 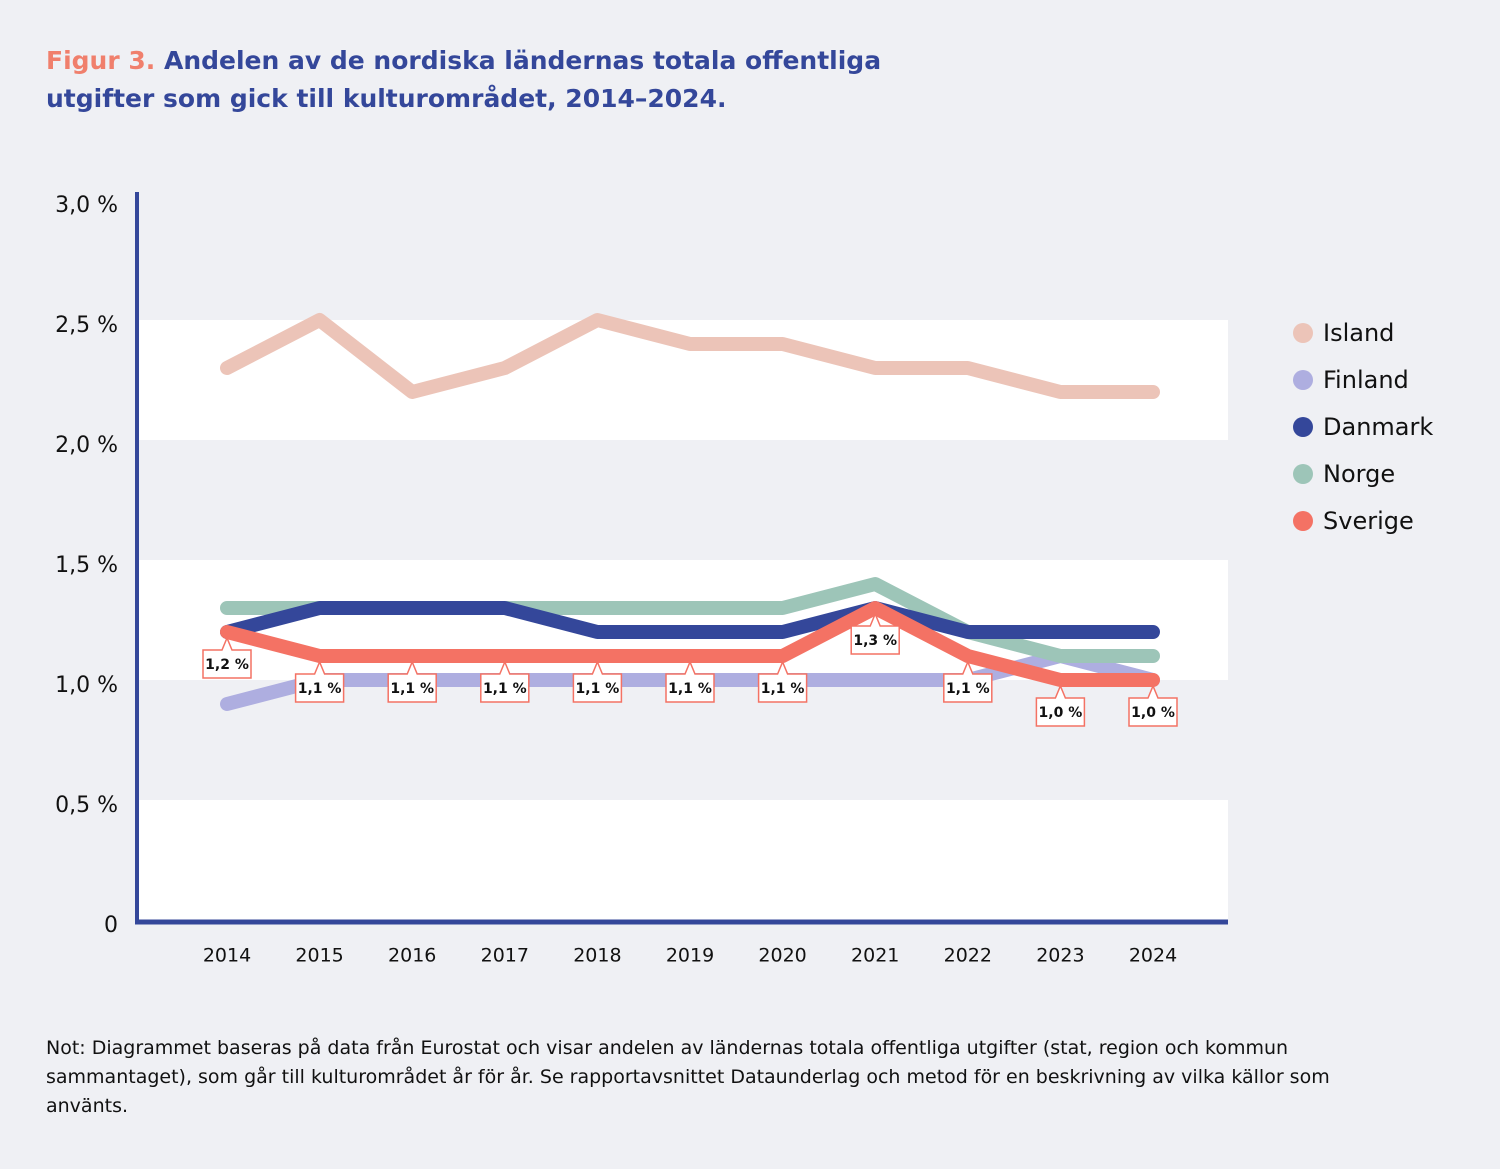 What do you see at coordinates (101, 60) in the screenshot?
I see `figure-label: Figur 3.` at bounding box center [101, 60].